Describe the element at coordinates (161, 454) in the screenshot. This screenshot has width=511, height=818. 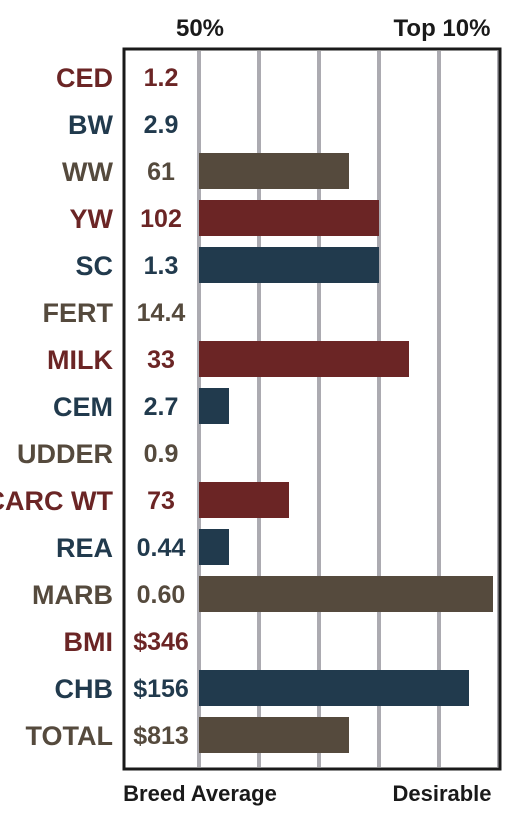
I see `value-label-udder: 0.9` at that location.